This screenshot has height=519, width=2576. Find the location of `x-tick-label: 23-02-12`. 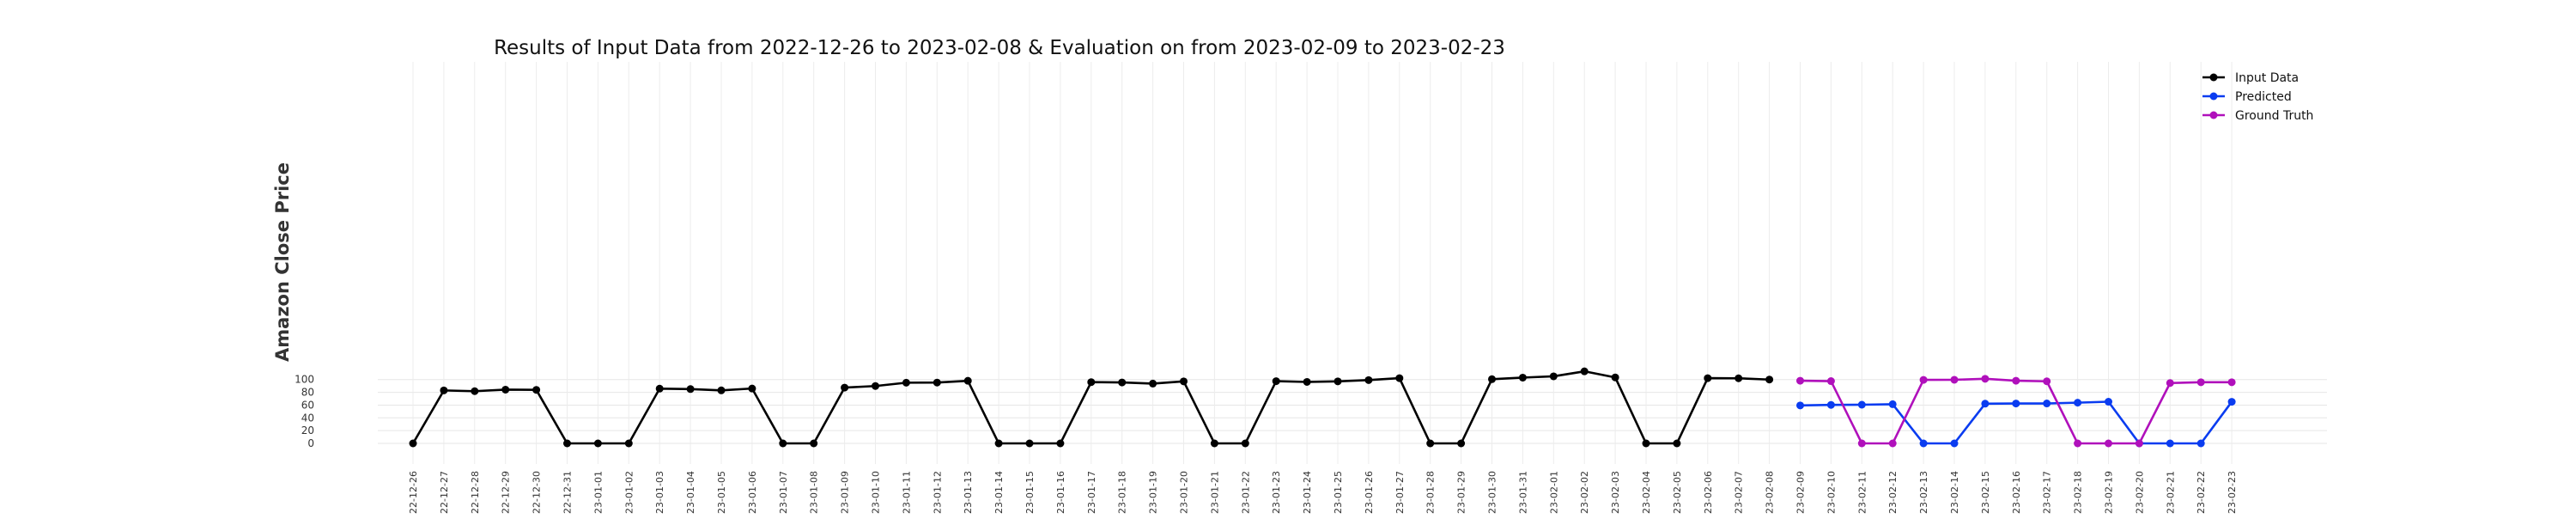

x-tick-label: 23-02-12 is located at coordinates (1893, 492).